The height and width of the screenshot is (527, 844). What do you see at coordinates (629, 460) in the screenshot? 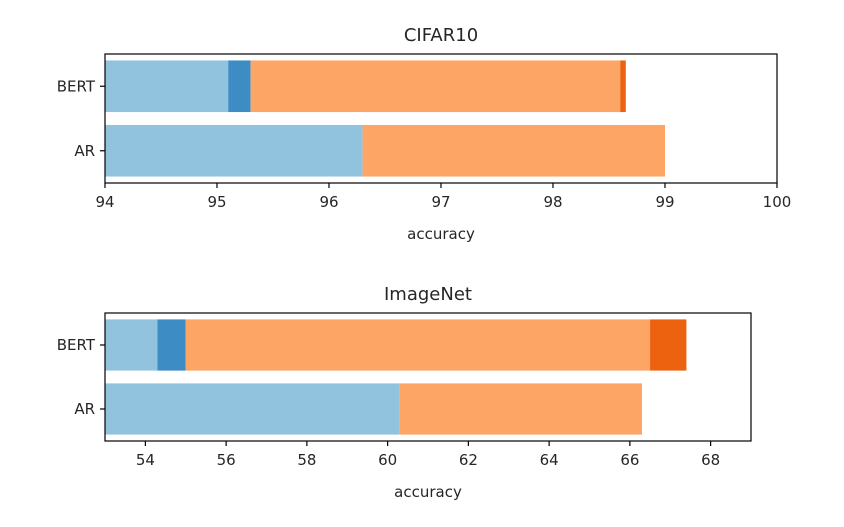
I see `imagenet-xtick-label: 66` at bounding box center [629, 460].